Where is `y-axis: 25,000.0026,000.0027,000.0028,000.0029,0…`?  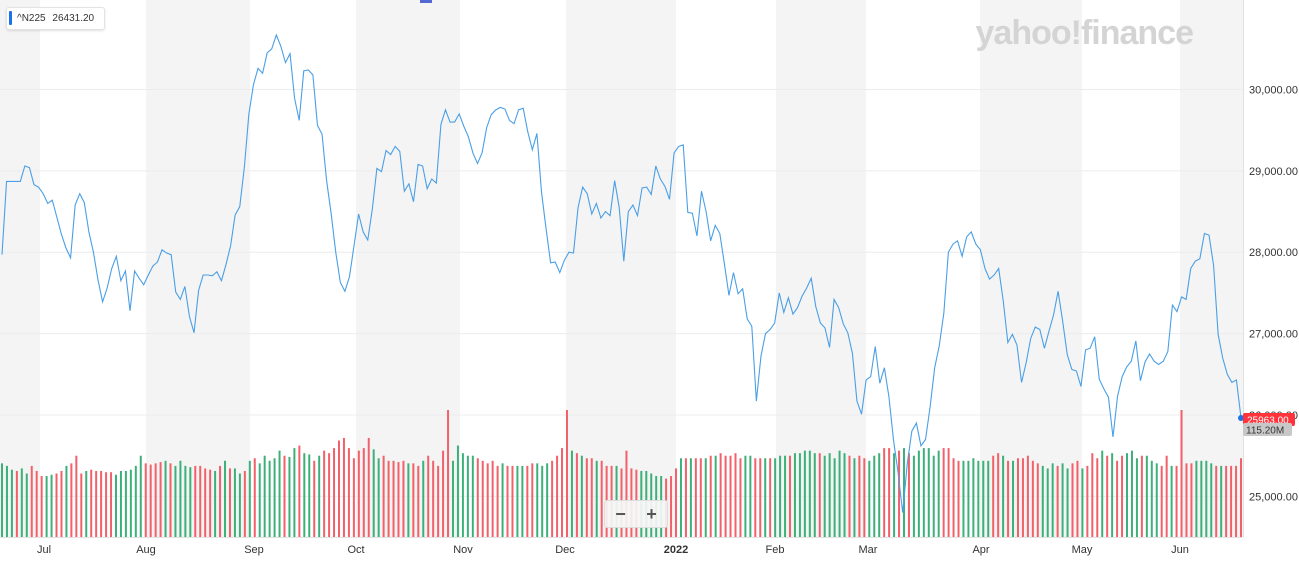 y-axis: 25,000.0026,000.0027,000.0028,000.0029,0… is located at coordinates (1270, 268).